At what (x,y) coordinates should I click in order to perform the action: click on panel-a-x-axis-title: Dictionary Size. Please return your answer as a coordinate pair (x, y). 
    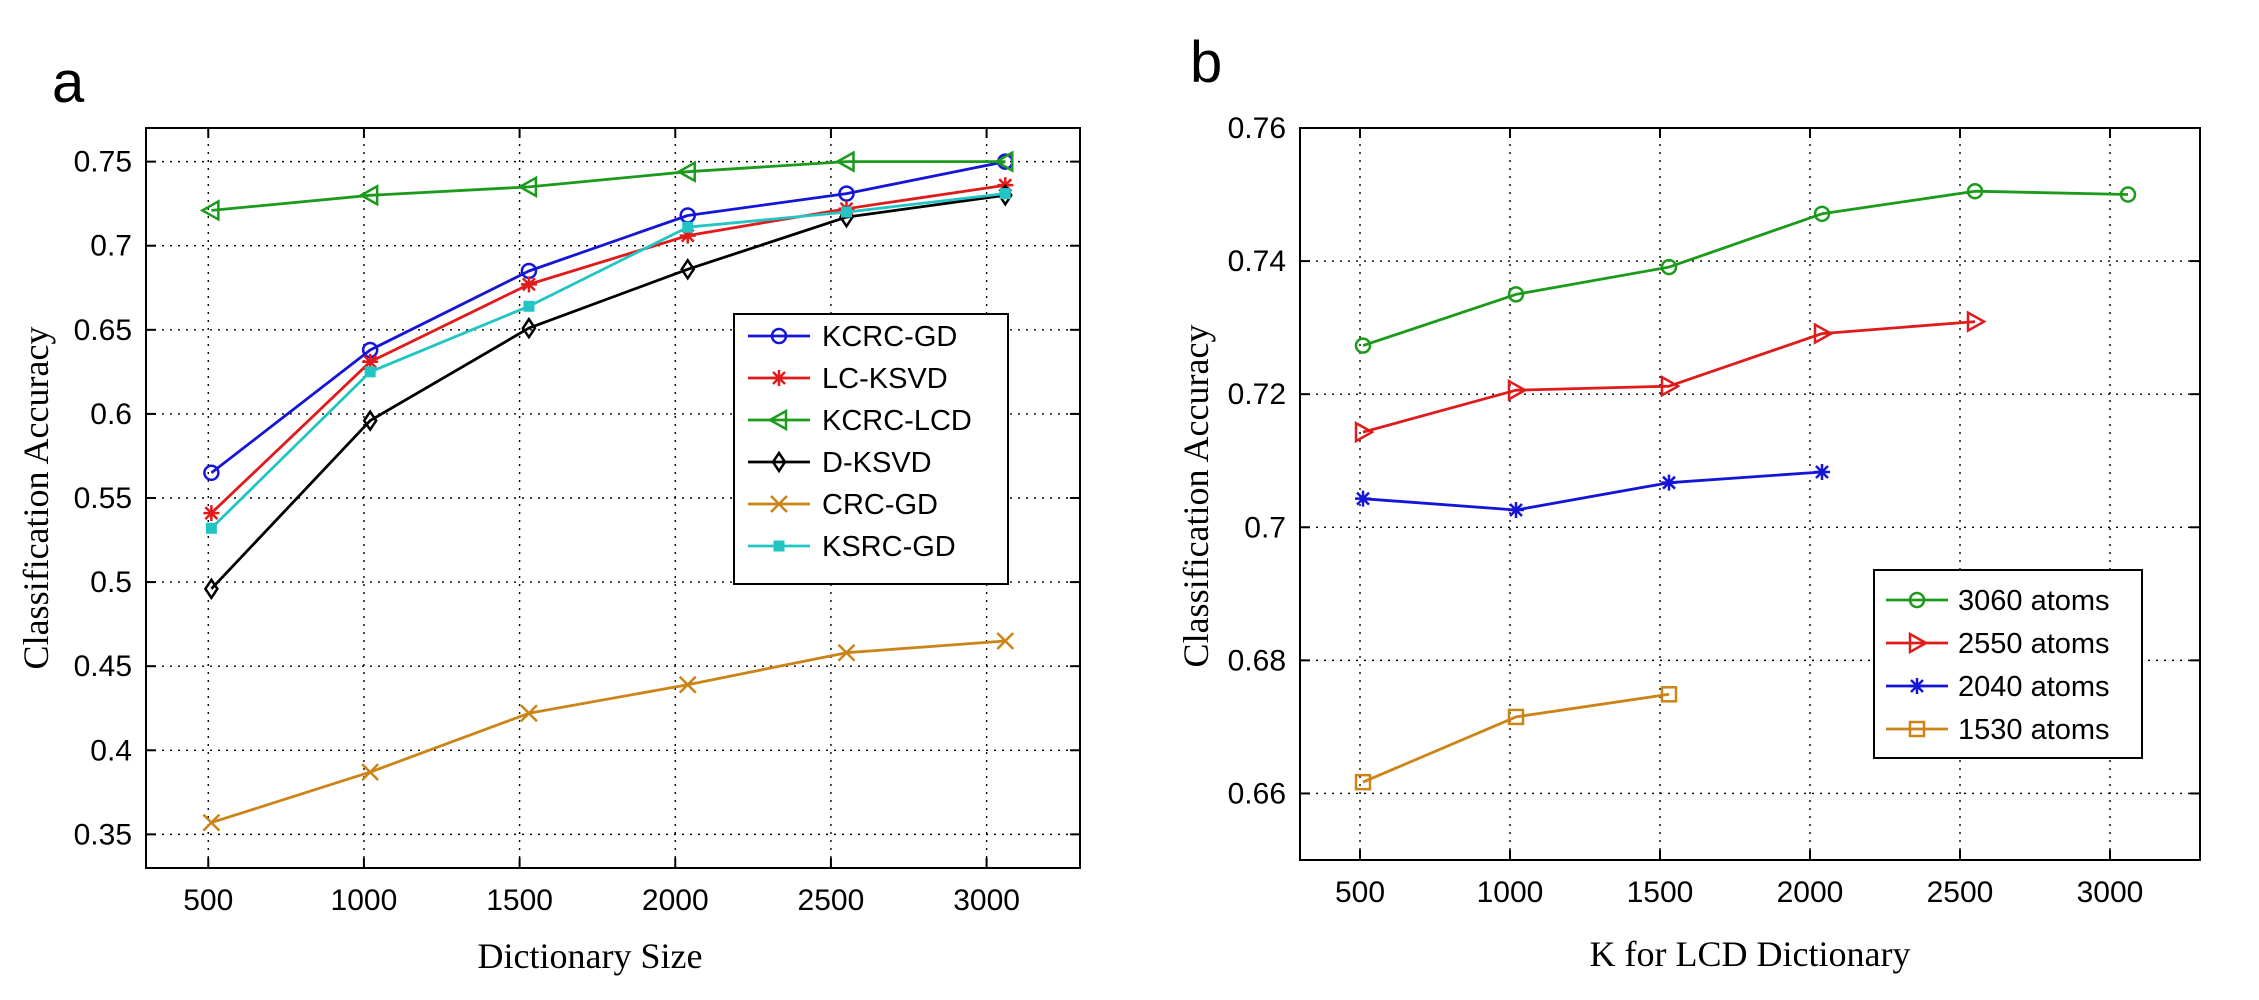
    Looking at the image, I should click on (590, 956).